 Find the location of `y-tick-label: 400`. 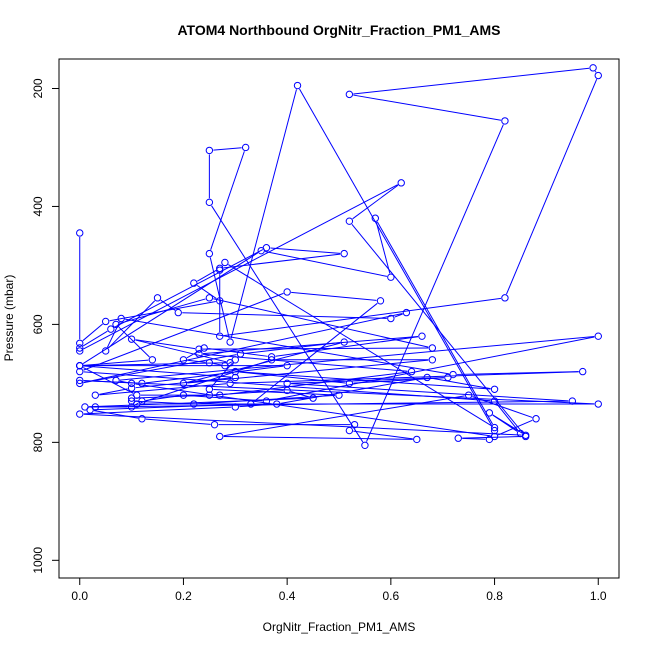

y-tick-label: 400 is located at coordinates (38, 206).